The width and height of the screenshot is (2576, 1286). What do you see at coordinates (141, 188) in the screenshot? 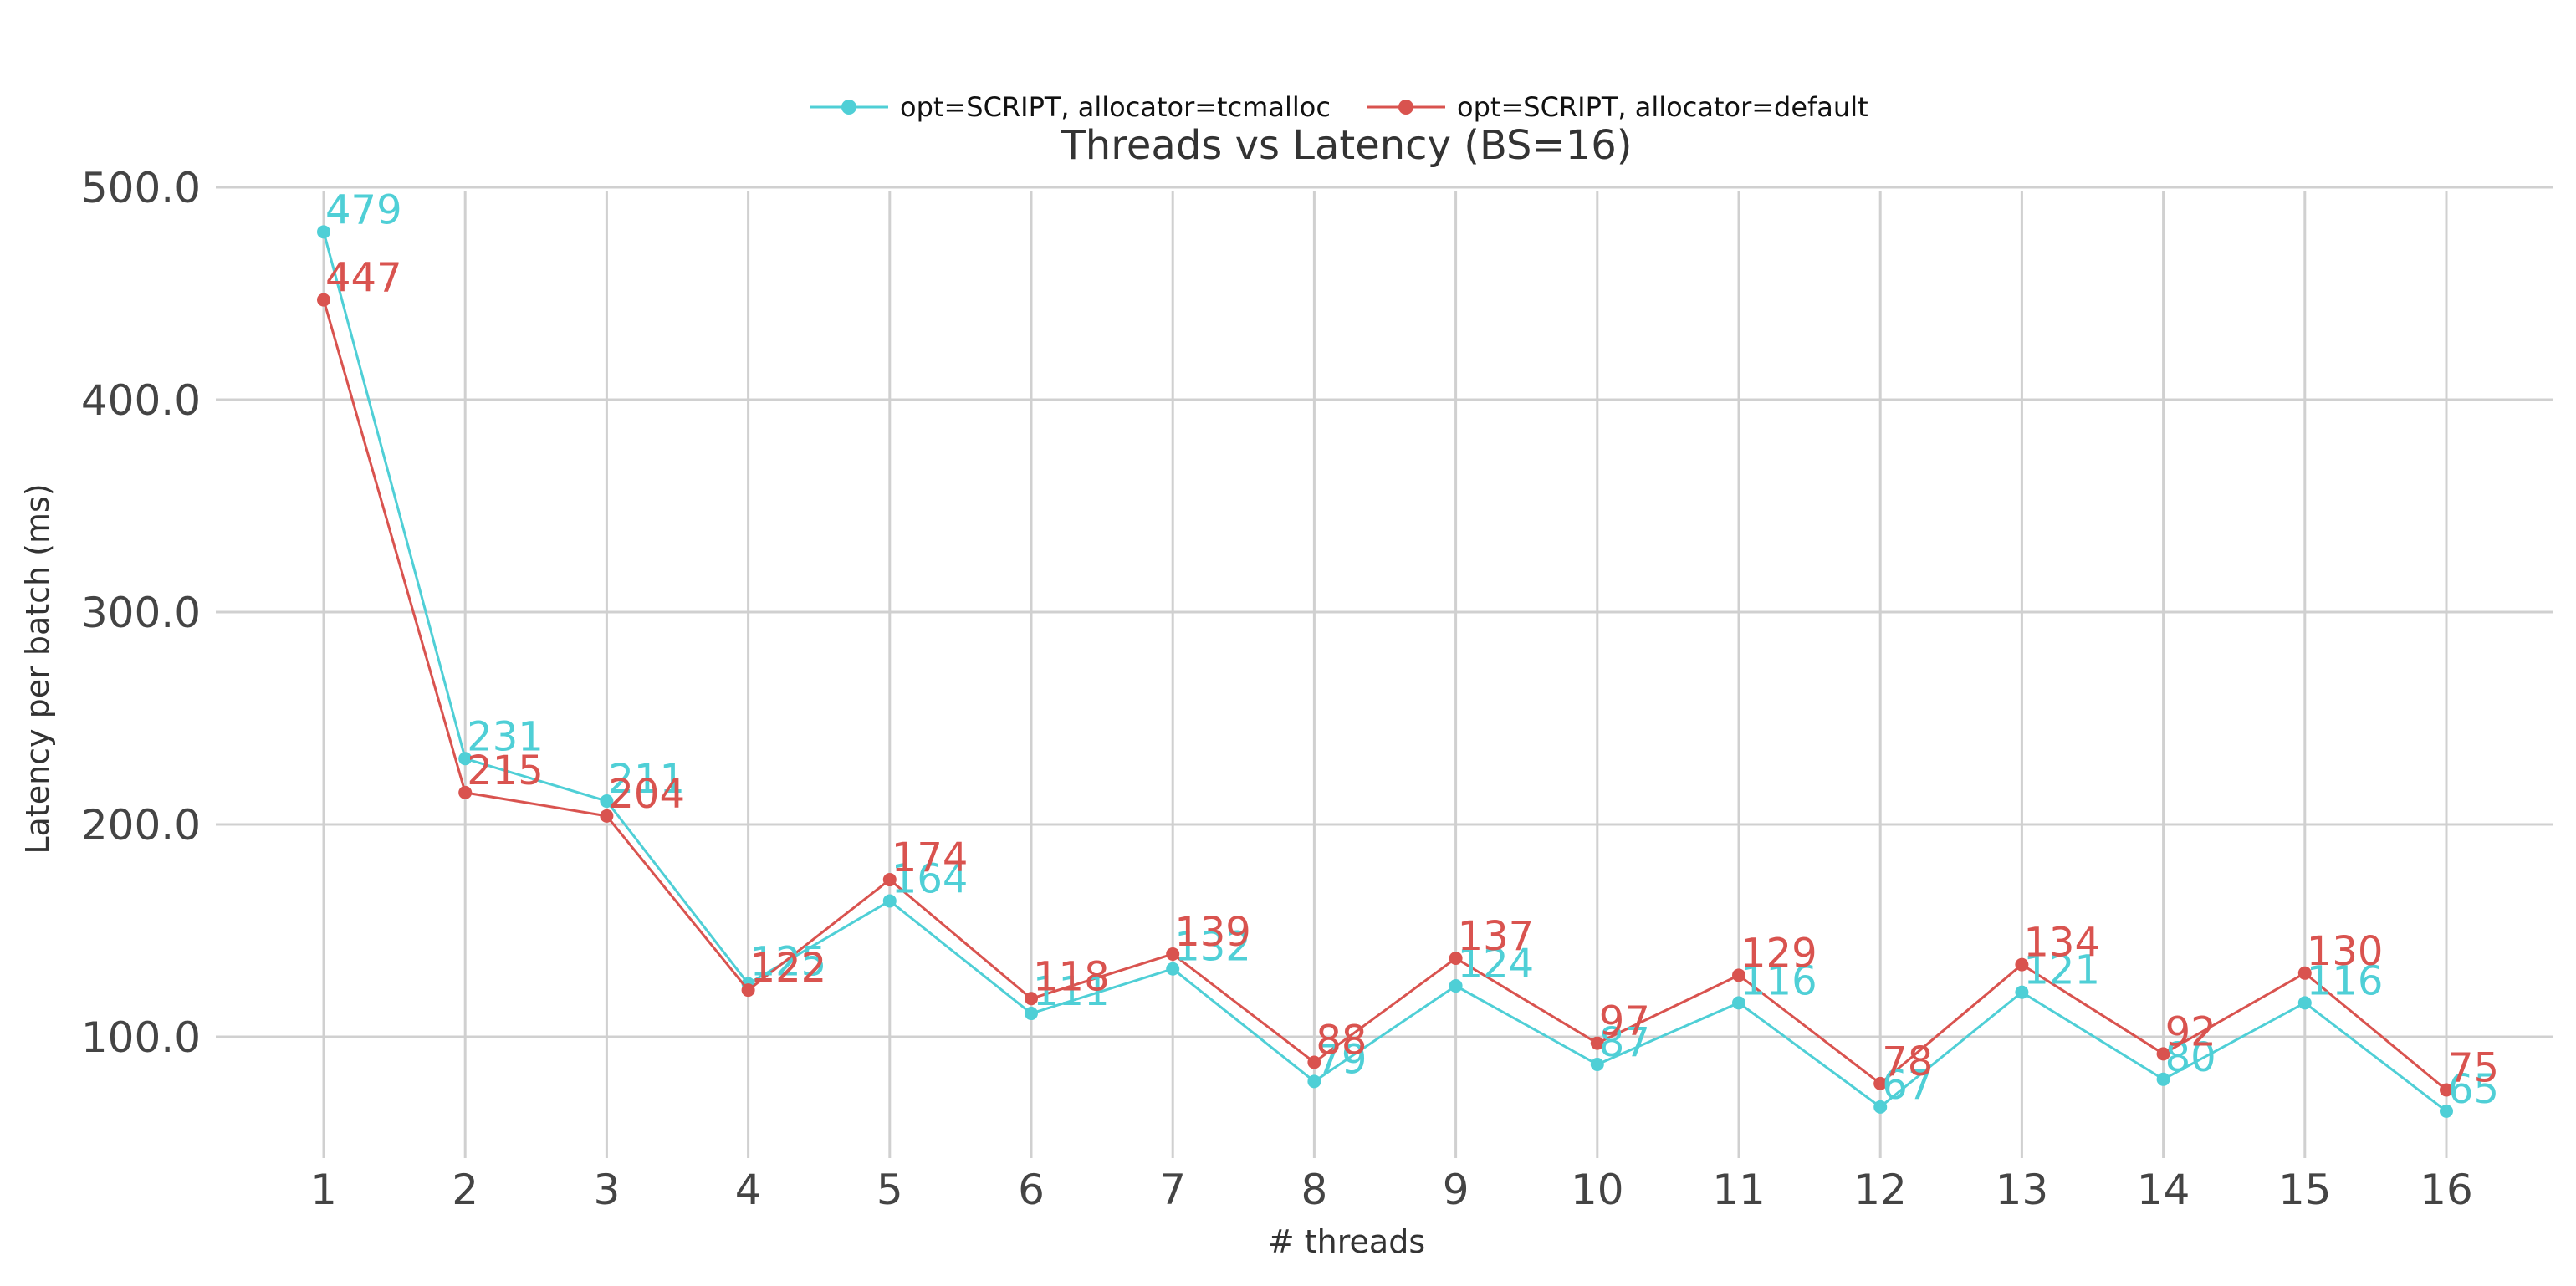
I see `y-tick-label: 500.0` at bounding box center [141, 188].